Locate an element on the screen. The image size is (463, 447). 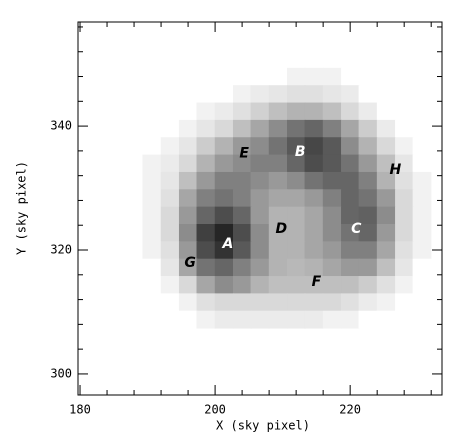
annotation: H is located at coordinates (396, 170).